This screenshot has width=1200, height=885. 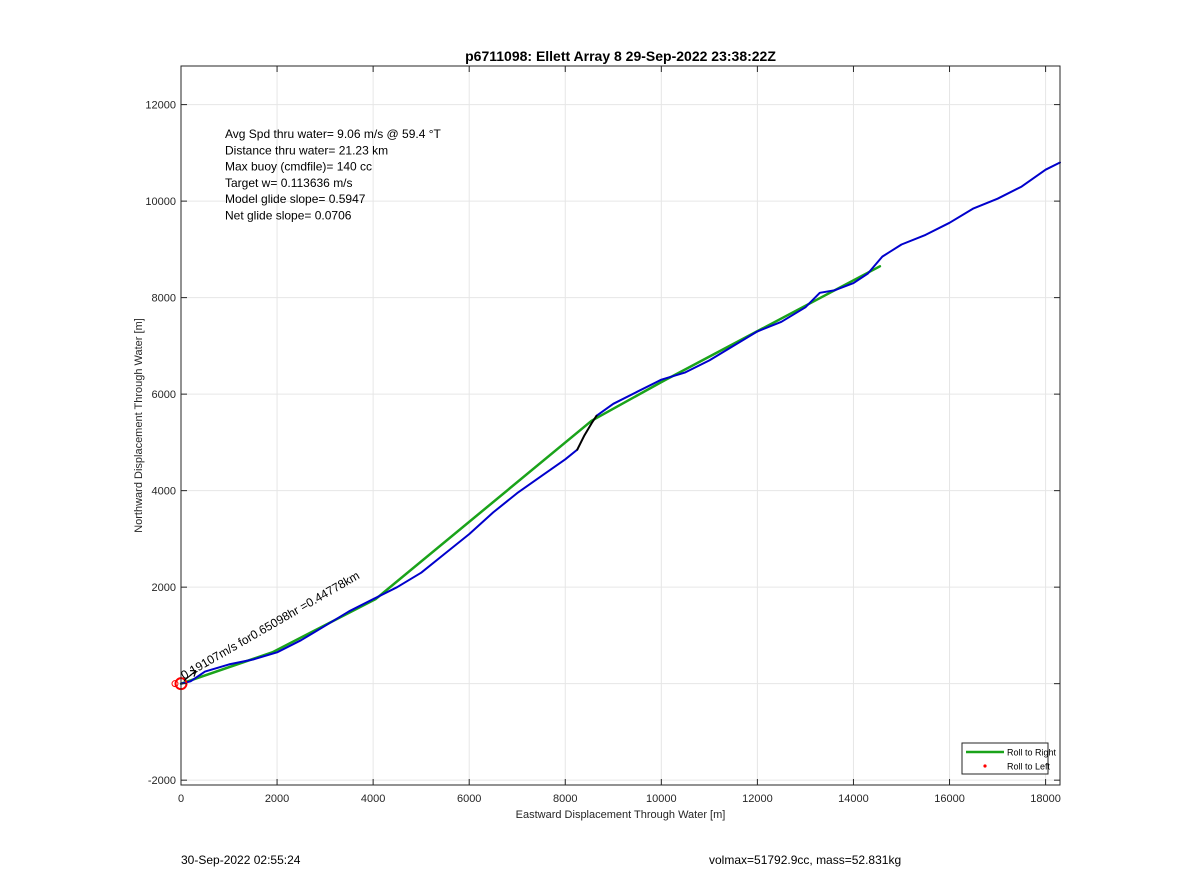 What do you see at coordinates (469, 799) in the screenshot?
I see `x-tick-label: 6000` at bounding box center [469, 799].